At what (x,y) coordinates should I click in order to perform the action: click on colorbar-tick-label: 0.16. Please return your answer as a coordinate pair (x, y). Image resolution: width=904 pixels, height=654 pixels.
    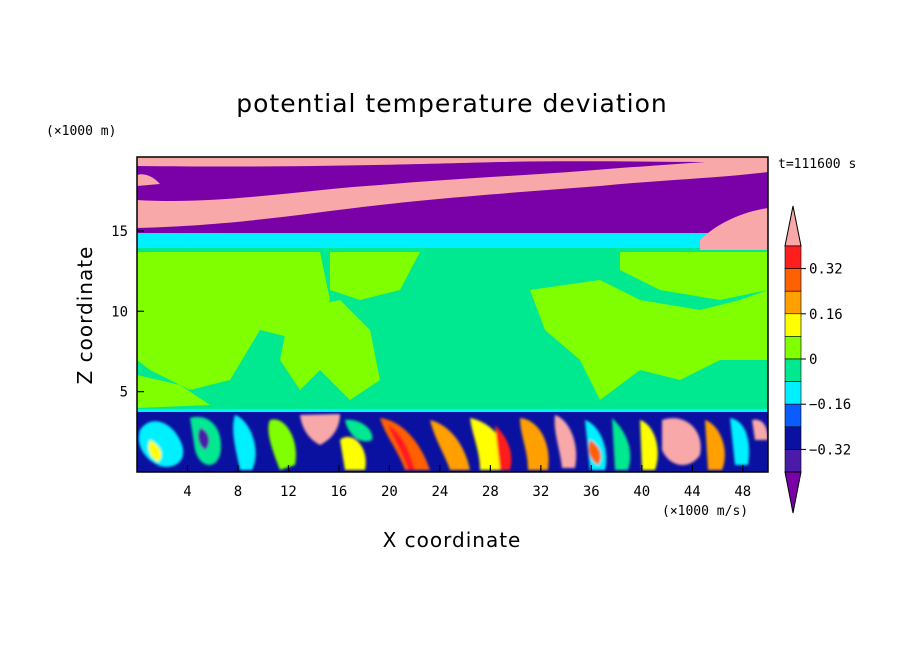
    Looking at the image, I should click on (826, 315).